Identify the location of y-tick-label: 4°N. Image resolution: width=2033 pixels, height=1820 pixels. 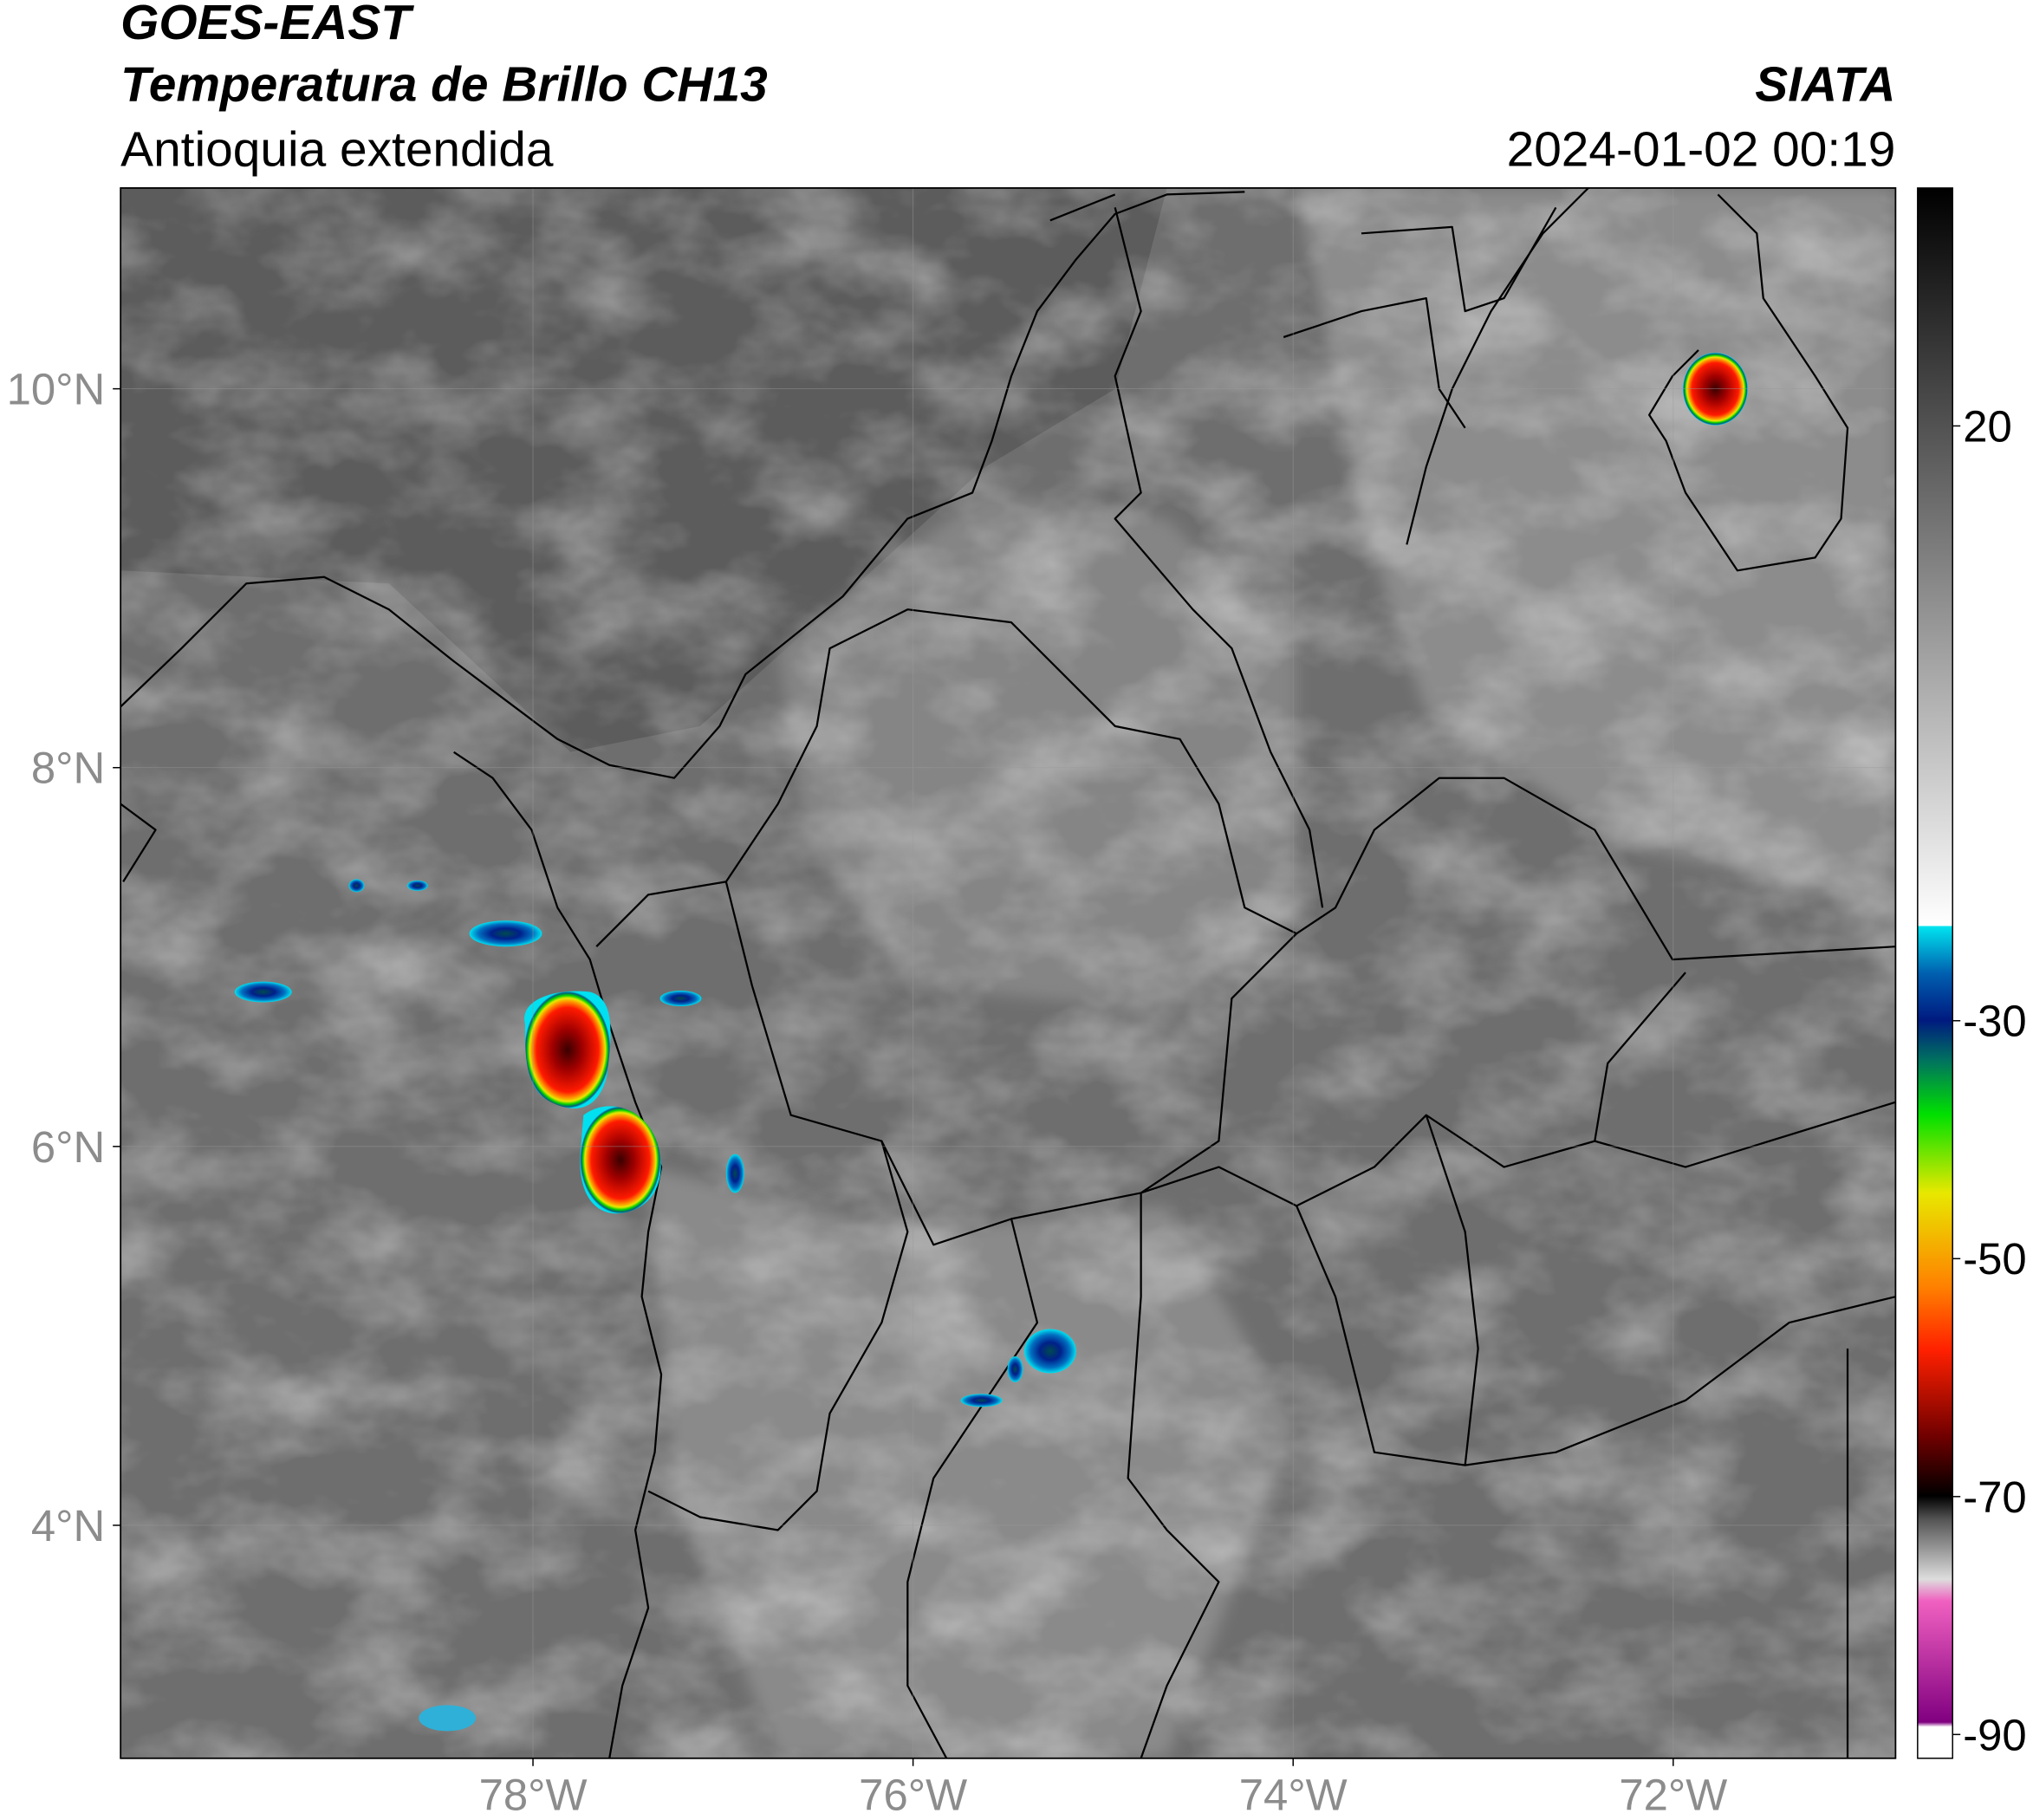
(68, 1525).